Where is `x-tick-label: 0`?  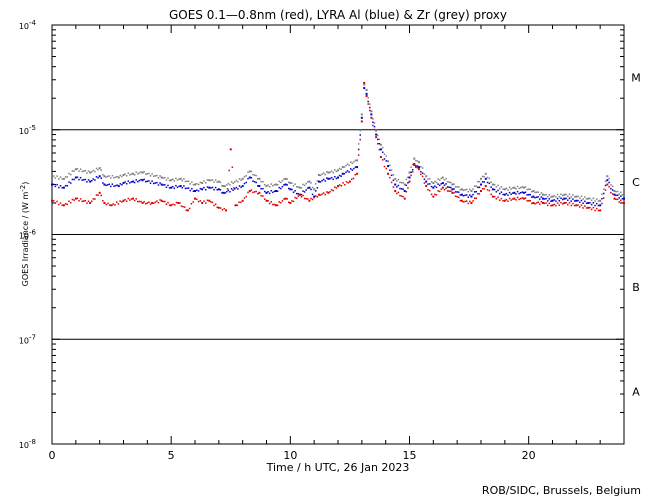 x-tick-label: 0 is located at coordinates (52, 455).